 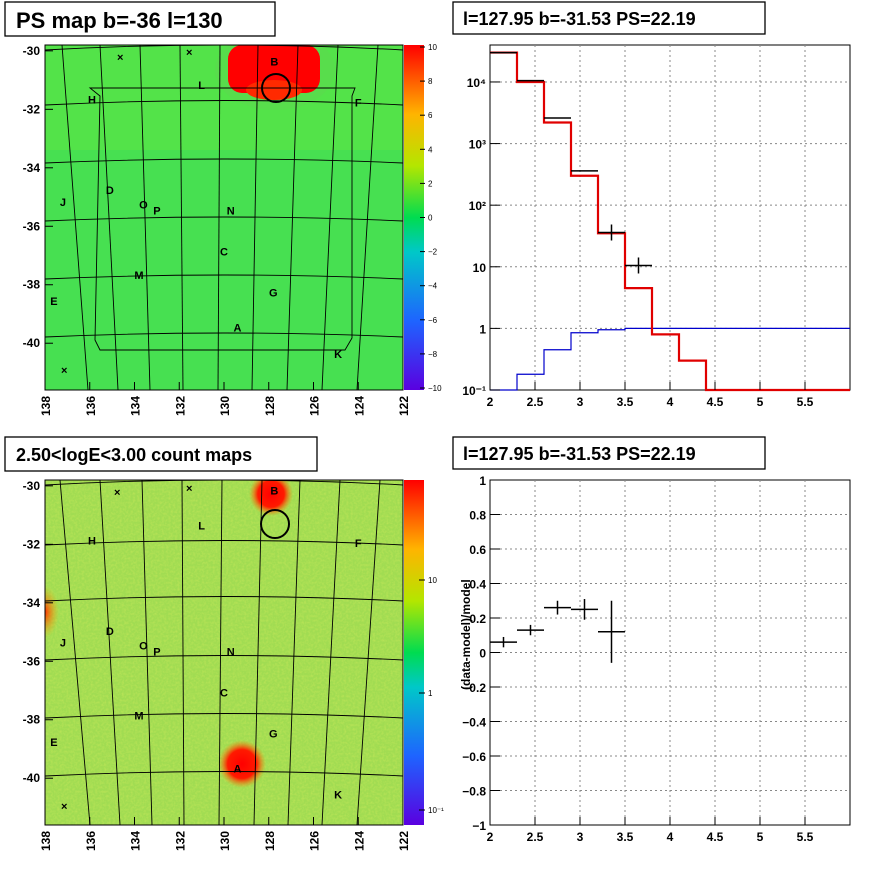 I want to click on palette-tick-label: 10⁻¹, so click(x=436, y=810).